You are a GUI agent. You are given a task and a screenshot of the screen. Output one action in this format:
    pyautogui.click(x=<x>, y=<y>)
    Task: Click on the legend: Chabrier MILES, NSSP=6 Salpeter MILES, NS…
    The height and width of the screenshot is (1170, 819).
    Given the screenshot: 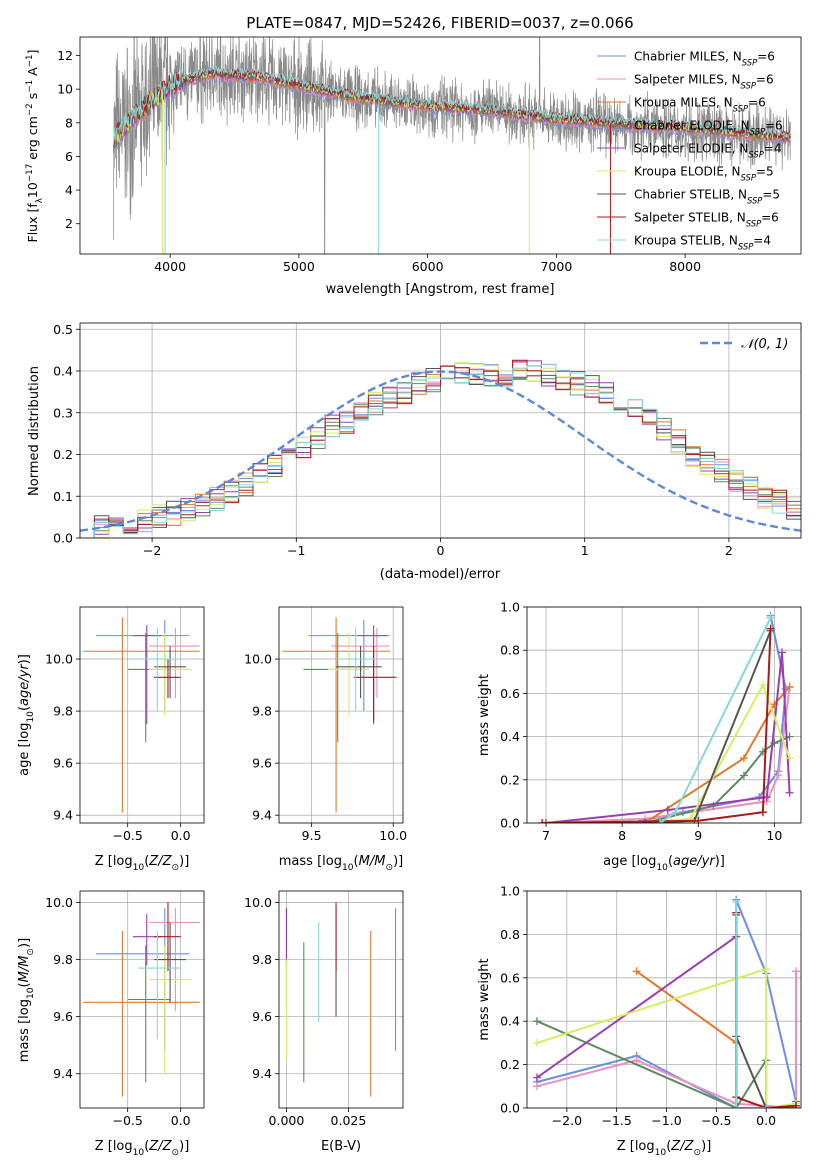 What is the action you would take?
    pyautogui.click(x=690, y=151)
    